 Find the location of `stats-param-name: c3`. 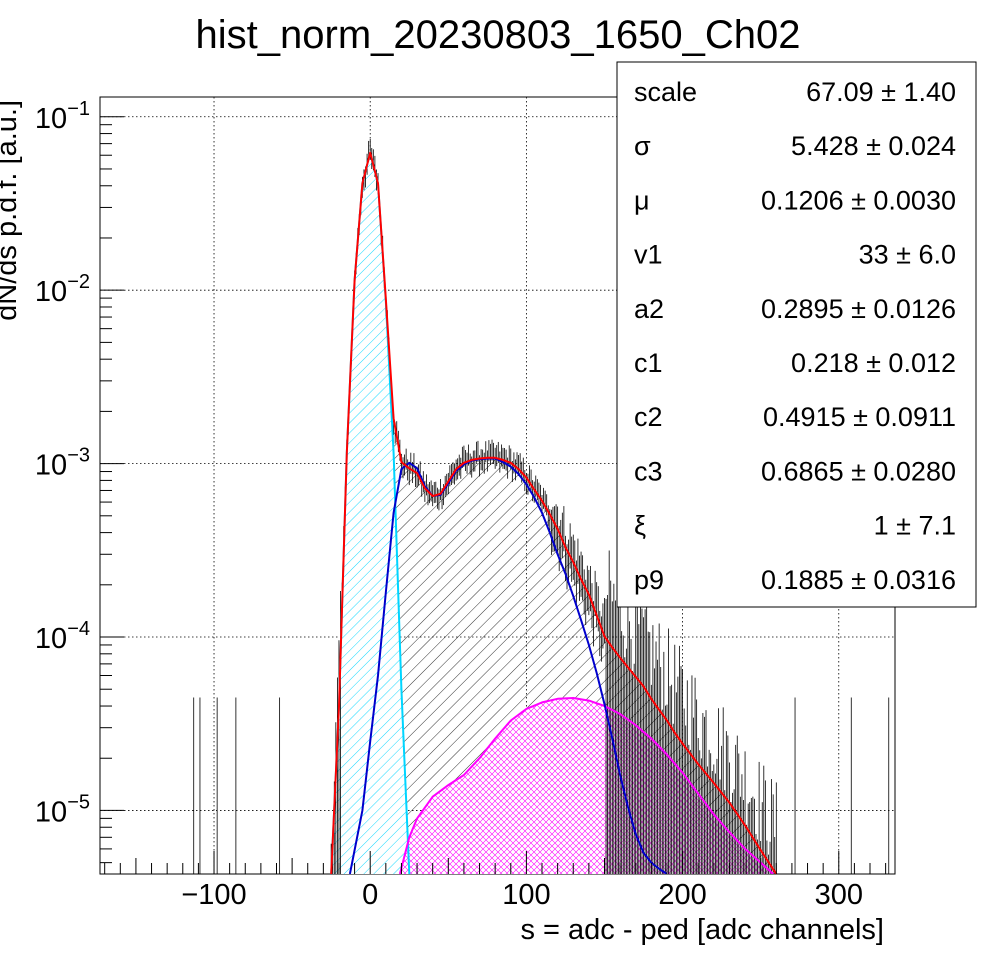

stats-param-name: c3 is located at coordinates (648, 471).